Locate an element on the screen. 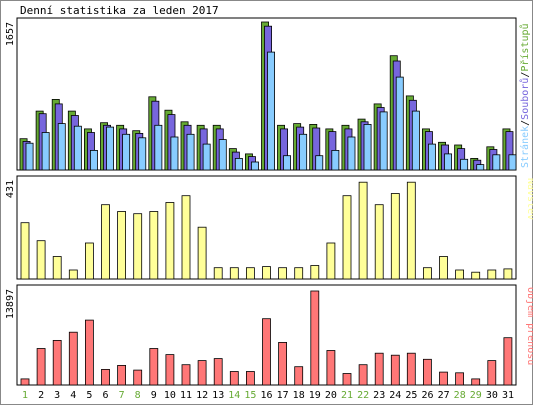 This screenshot has height=410, width=533. bar-Stránek-day-31 is located at coordinates (512, 162).